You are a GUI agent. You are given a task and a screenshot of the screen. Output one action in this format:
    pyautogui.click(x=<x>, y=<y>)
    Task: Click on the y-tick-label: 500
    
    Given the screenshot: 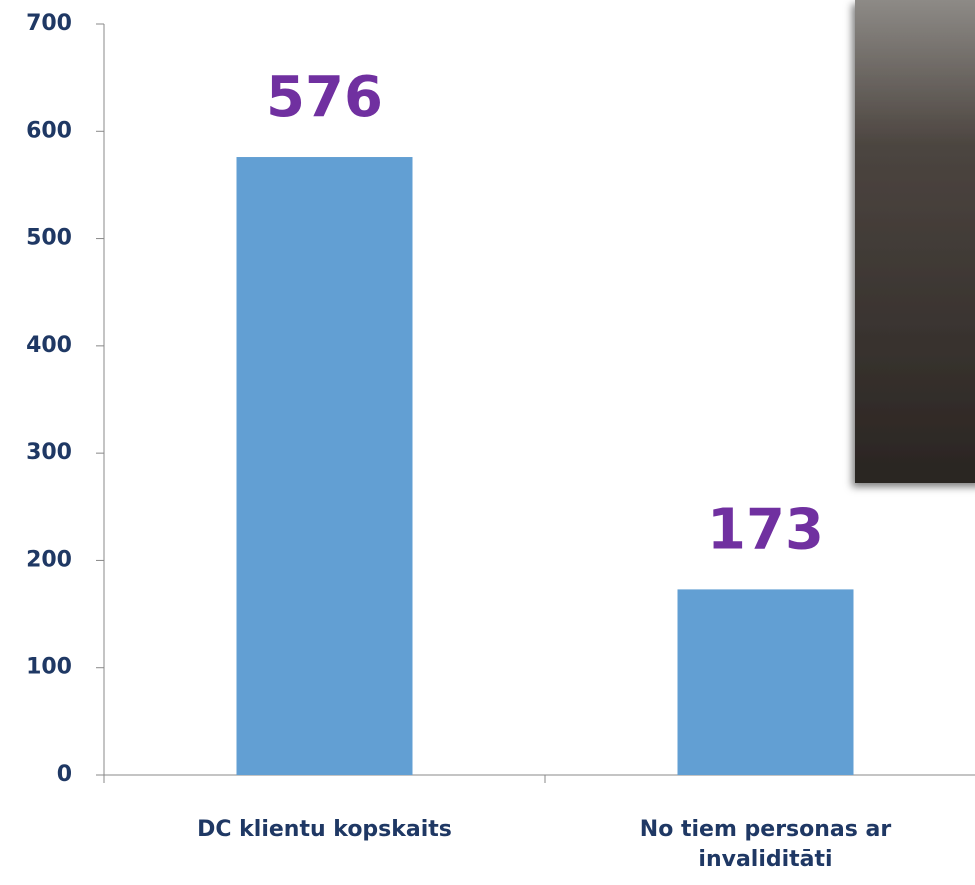 What is the action you would take?
    pyautogui.click(x=49, y=238)
    